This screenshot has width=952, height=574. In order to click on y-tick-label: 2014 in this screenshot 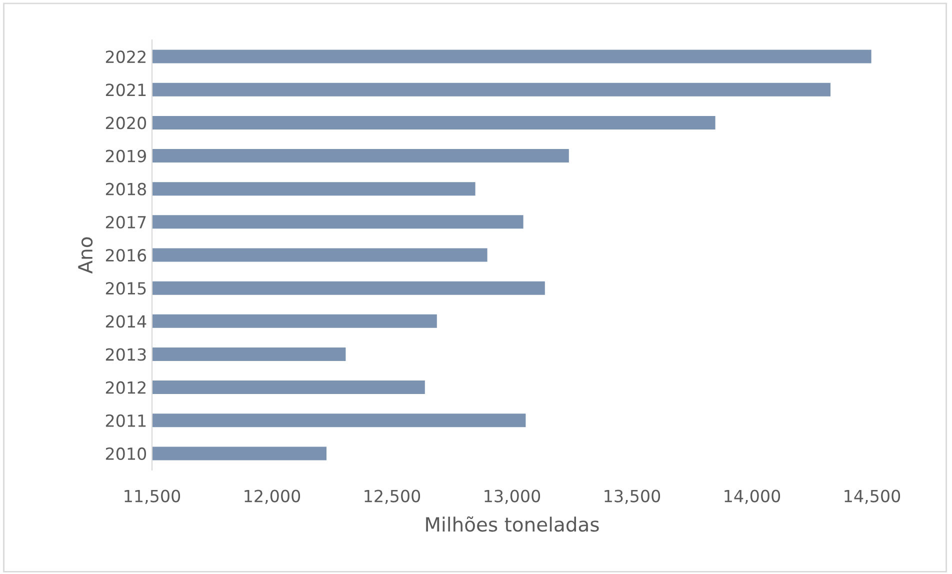, I will do `click(126, 321)`.